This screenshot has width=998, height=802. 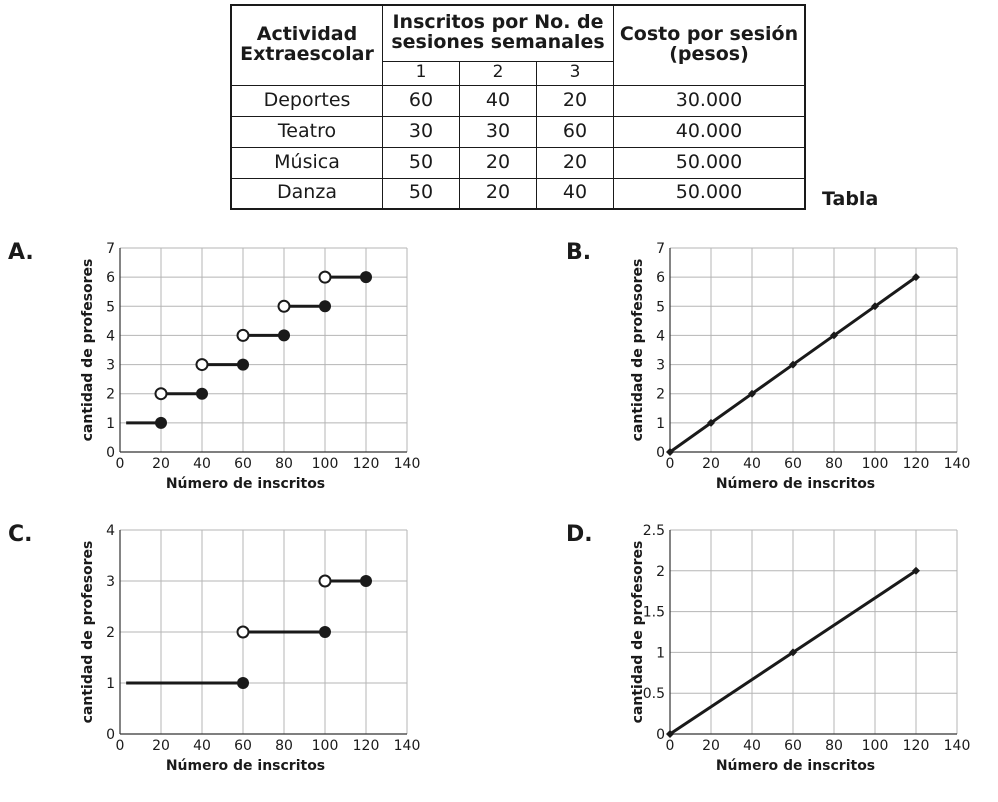 What do you see at coordinates (850, 199) in the screenshot?
I see `table-caption: Tabla` at bounding box center [850, 199].